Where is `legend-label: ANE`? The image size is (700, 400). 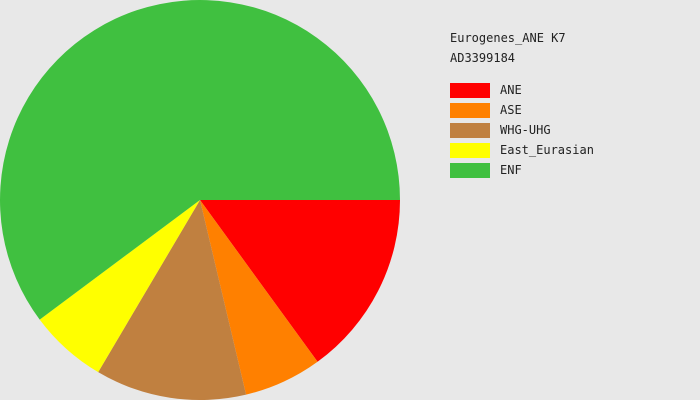
legend-label: ANE is located at coordinates (511, 90).